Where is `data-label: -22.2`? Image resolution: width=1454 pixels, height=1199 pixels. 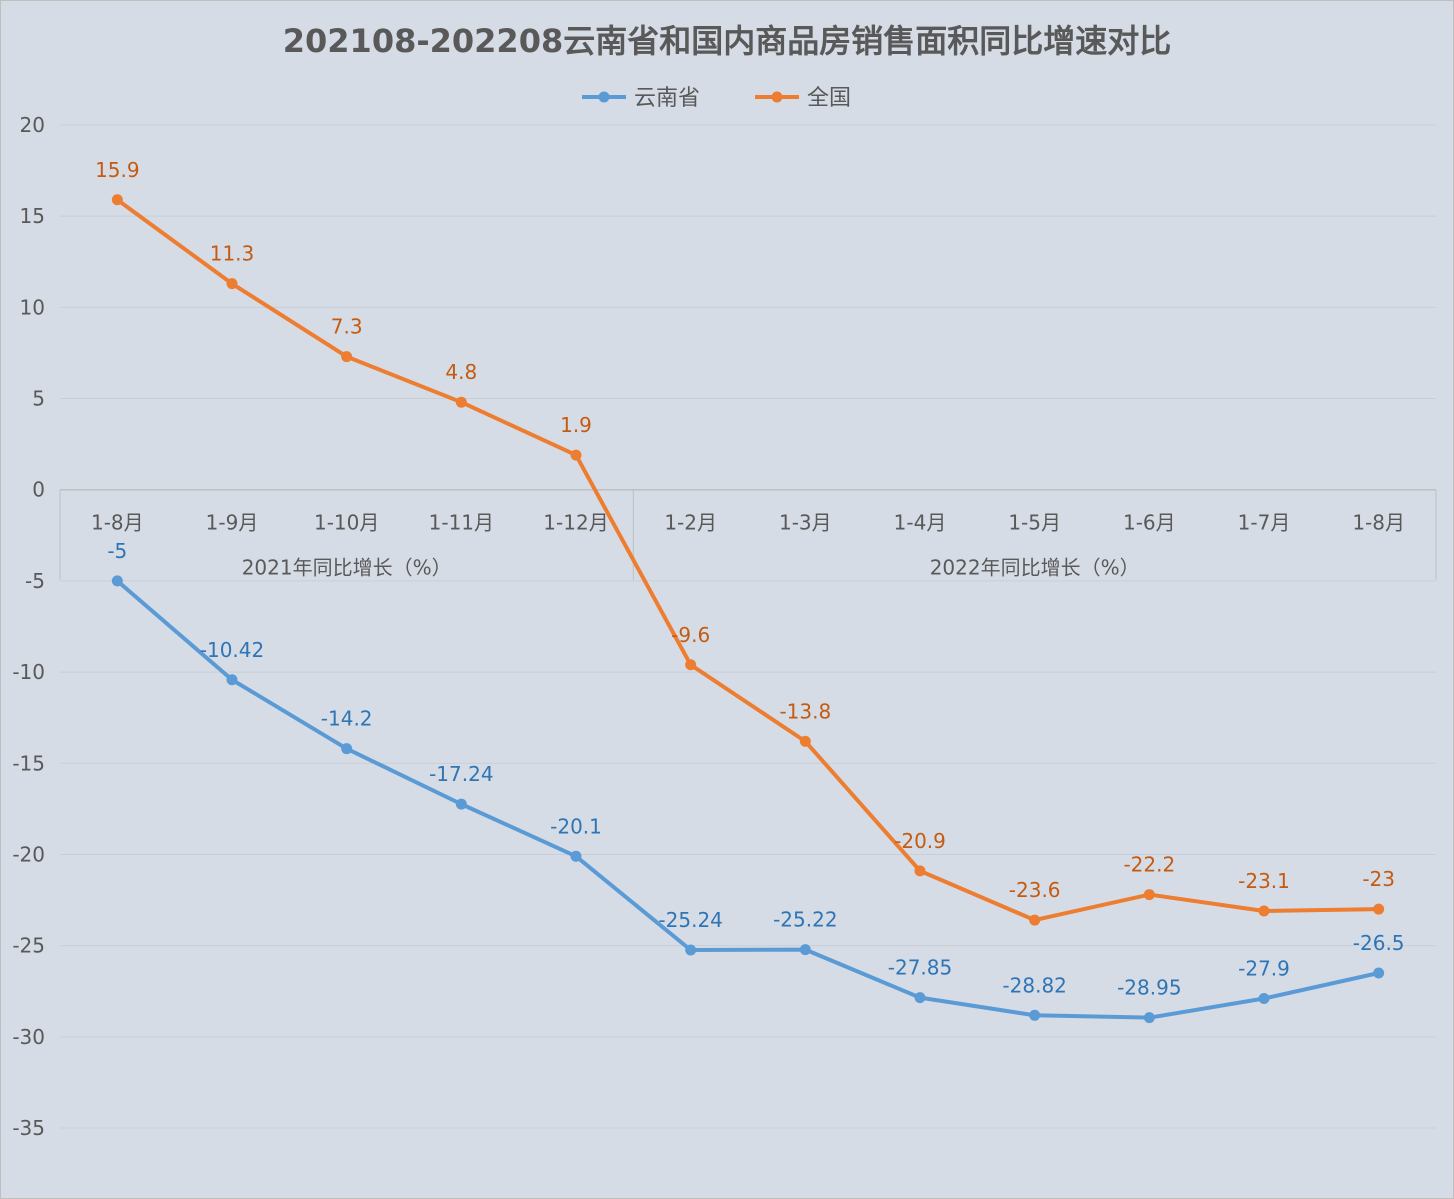 data-label: -22.2 is located at coordinates (1149, 865).